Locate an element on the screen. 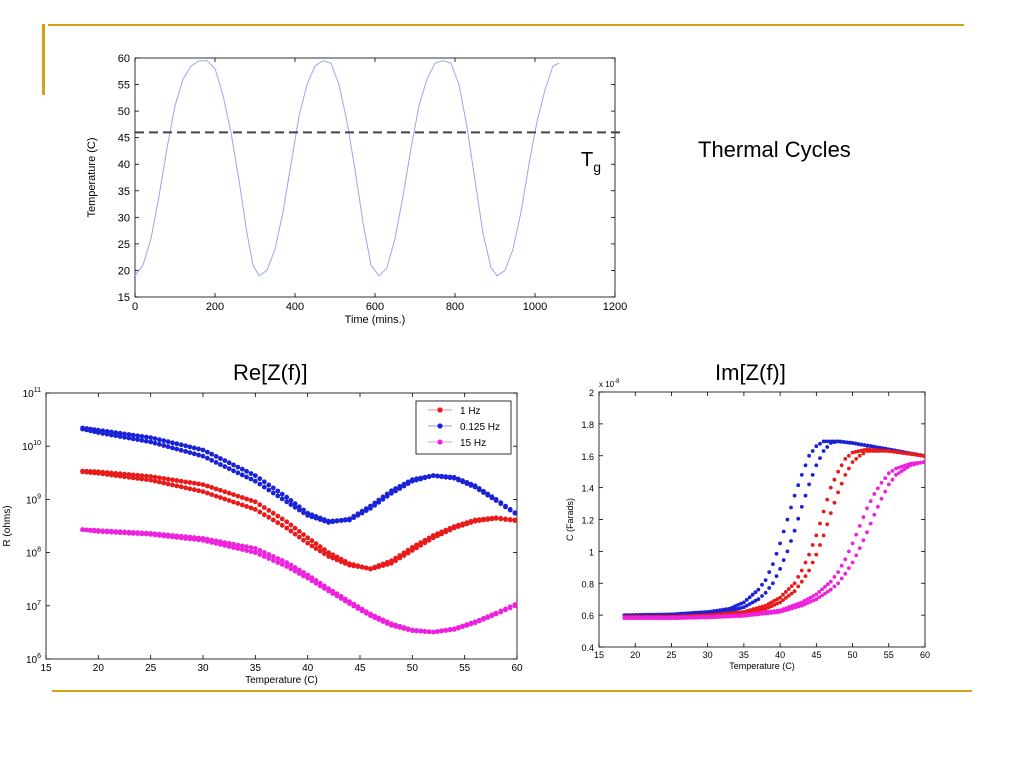 The image size is (1024, 768). thermal-plot-area is located at coordinates (375, 177).